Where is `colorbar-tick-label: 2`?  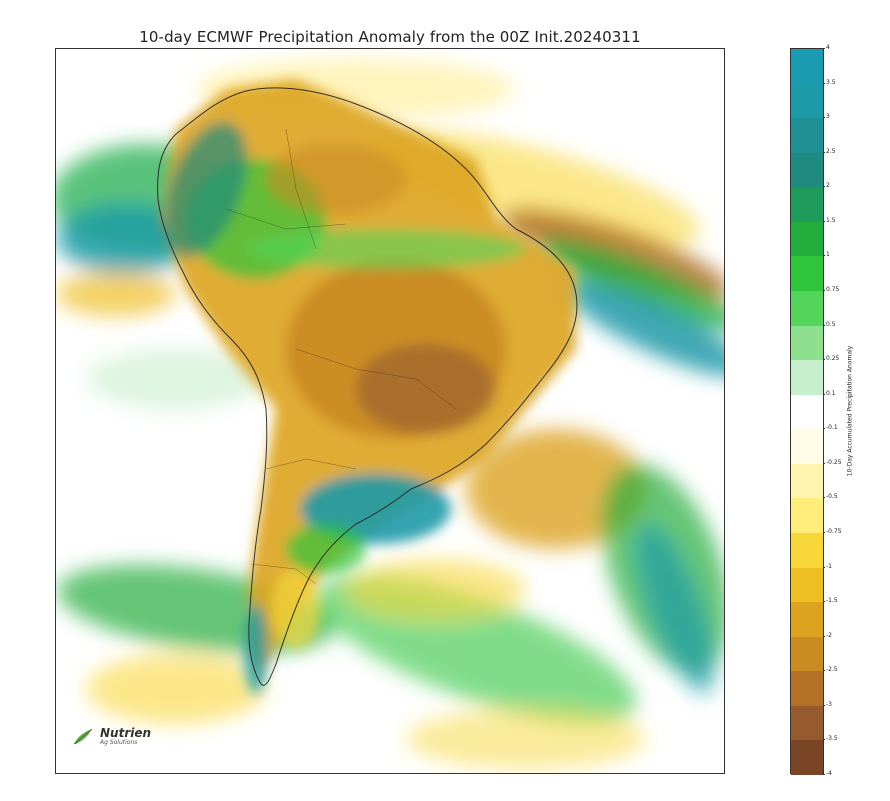 colorbar-tick-label: 2 is located at coordinates (826, 186).